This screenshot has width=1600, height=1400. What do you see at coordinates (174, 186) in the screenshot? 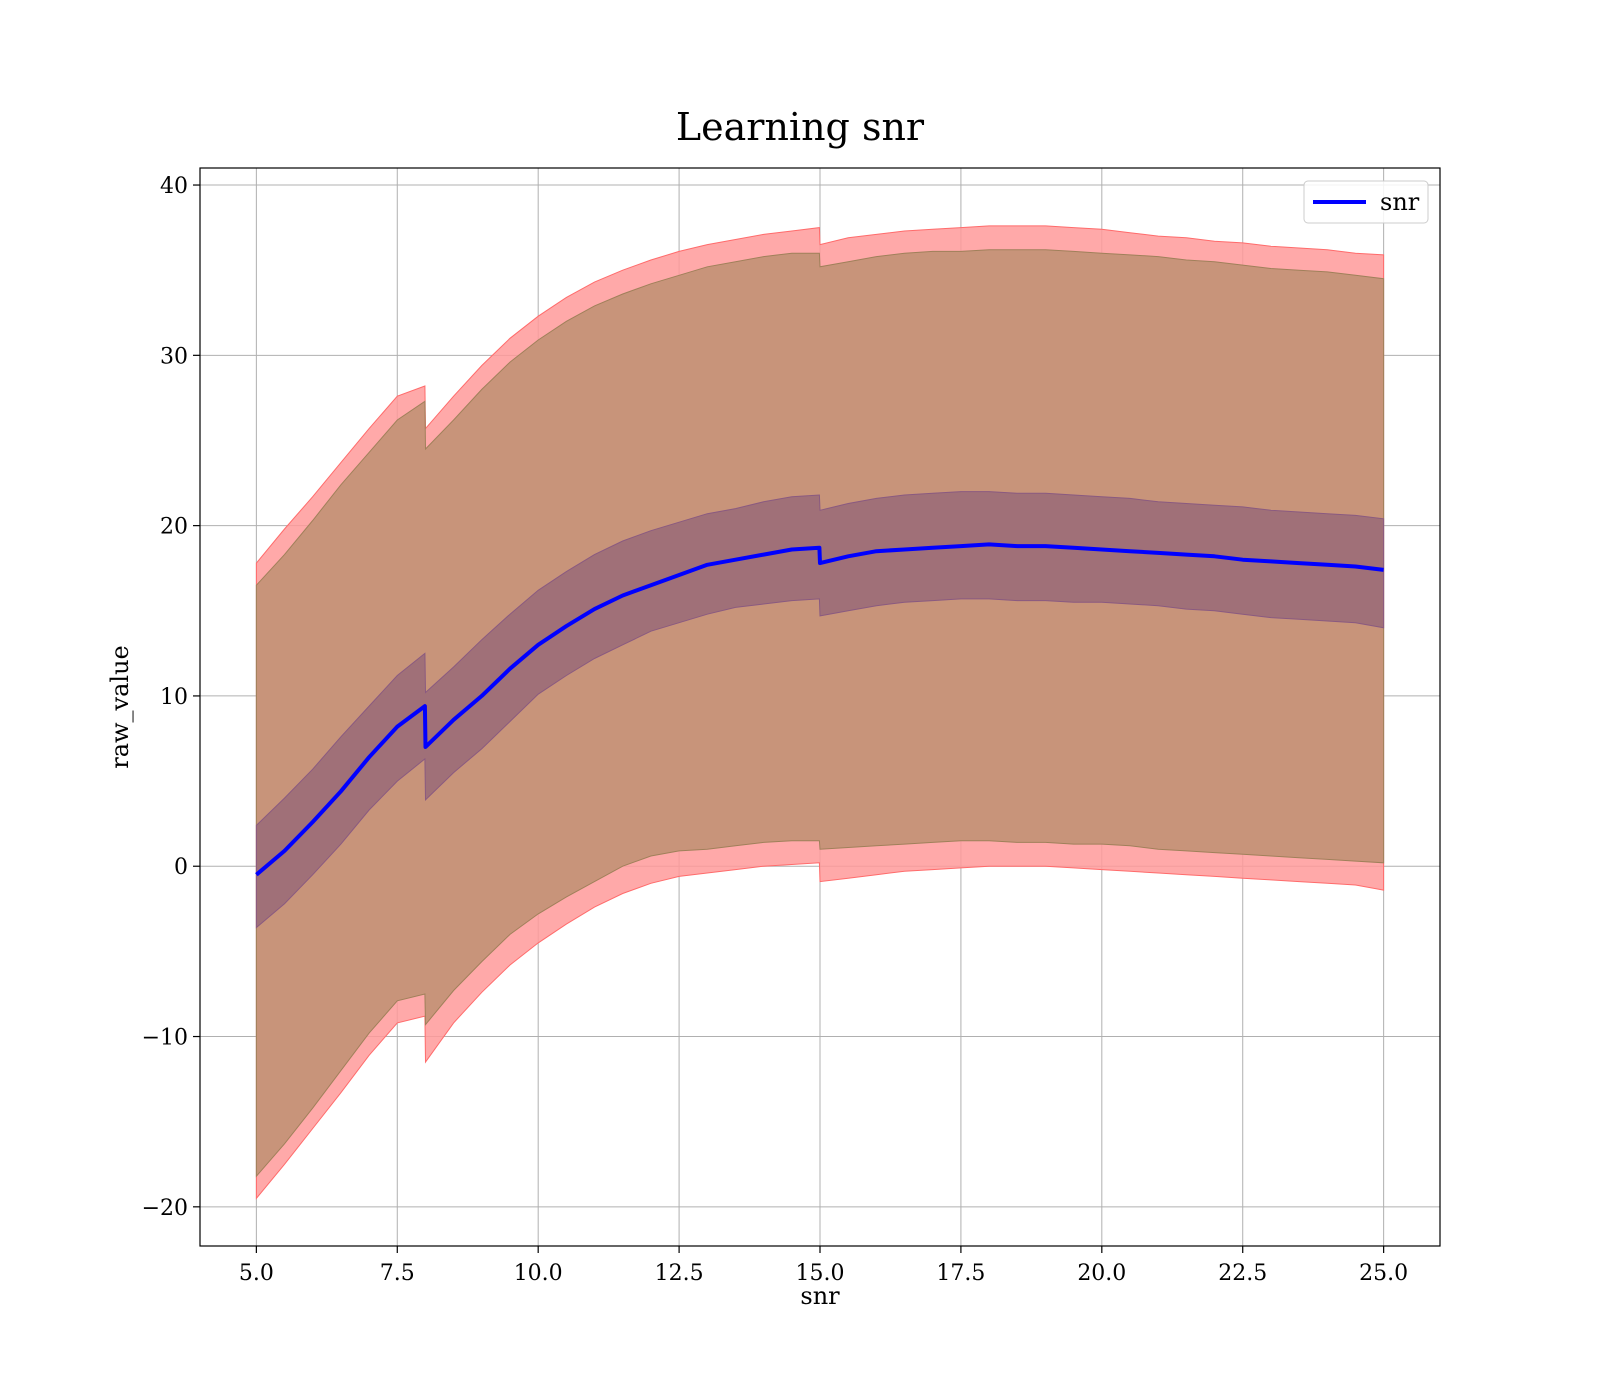
I see `y-tick-label: 40` at bounding box center [174, 186].